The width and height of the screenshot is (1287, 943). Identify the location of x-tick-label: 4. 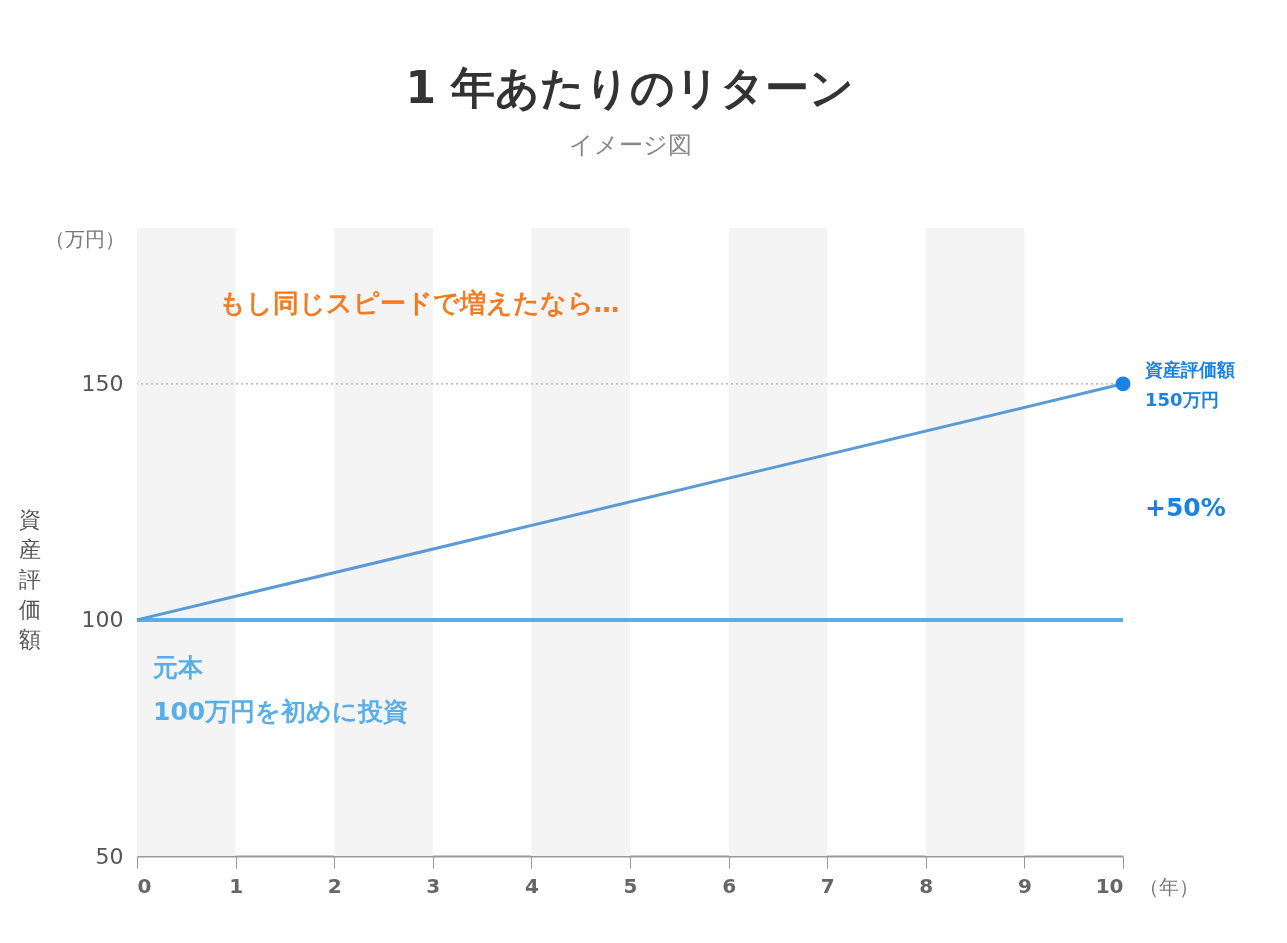
(531, 885).